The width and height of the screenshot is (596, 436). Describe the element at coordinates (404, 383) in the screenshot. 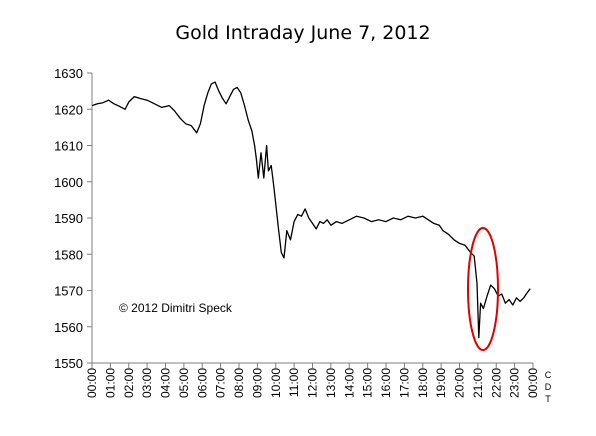

I see `x-tick-label: 17:00` at that location.